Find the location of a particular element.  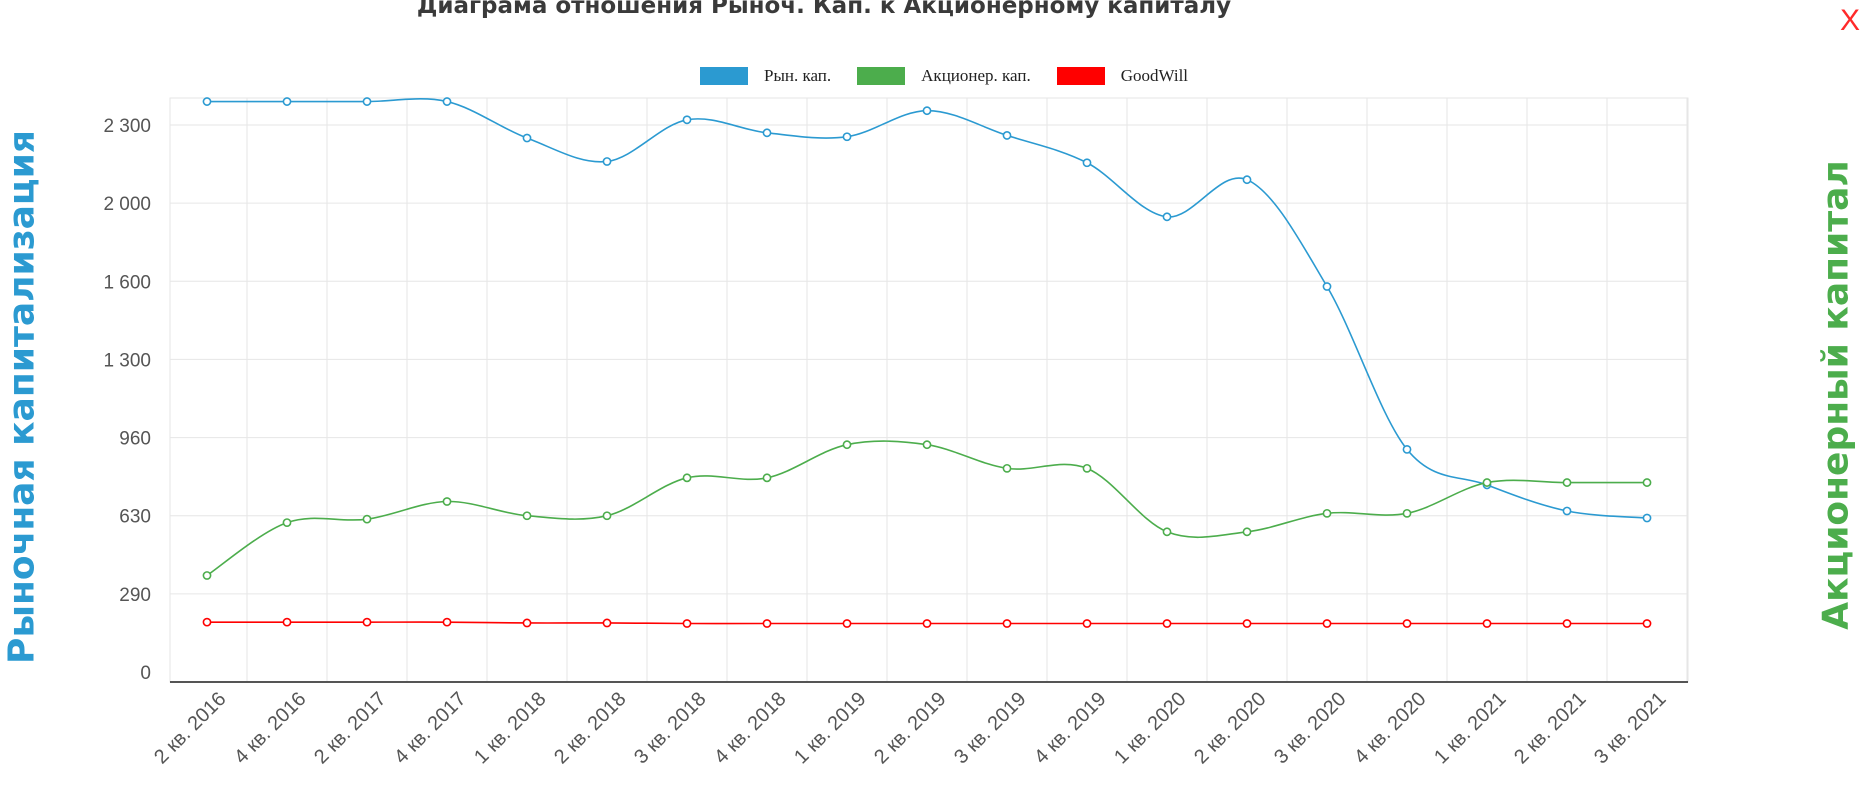

x-tick-label: 2 кв. 2016 is located at coordinates (190, 728).